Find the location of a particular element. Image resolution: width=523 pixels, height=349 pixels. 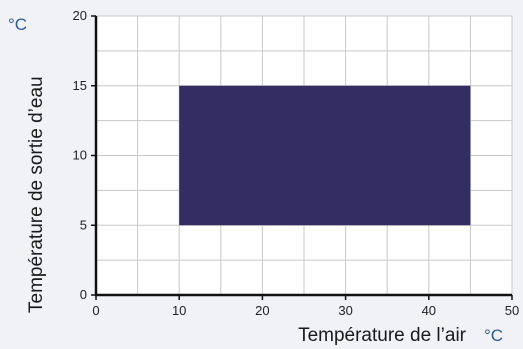

y-tick-label: 20 is located at coordinates (80, 15).